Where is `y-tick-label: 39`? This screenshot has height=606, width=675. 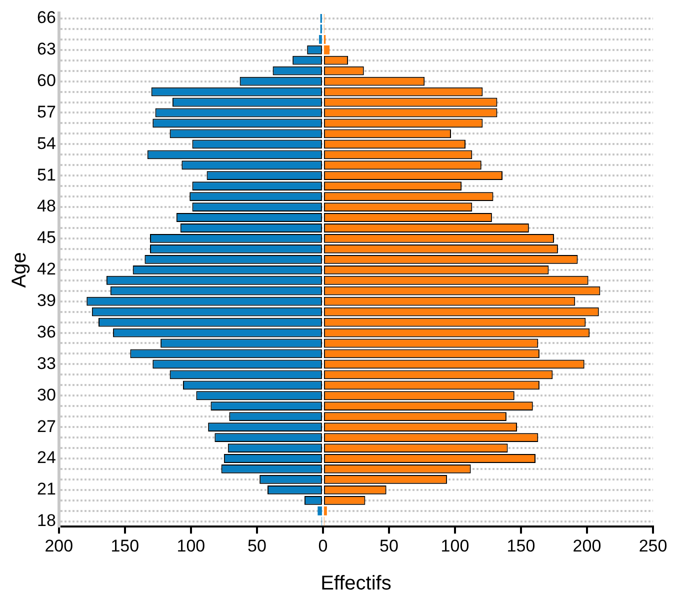
y-tick-label: 39 is located at coordinates (46, 300).